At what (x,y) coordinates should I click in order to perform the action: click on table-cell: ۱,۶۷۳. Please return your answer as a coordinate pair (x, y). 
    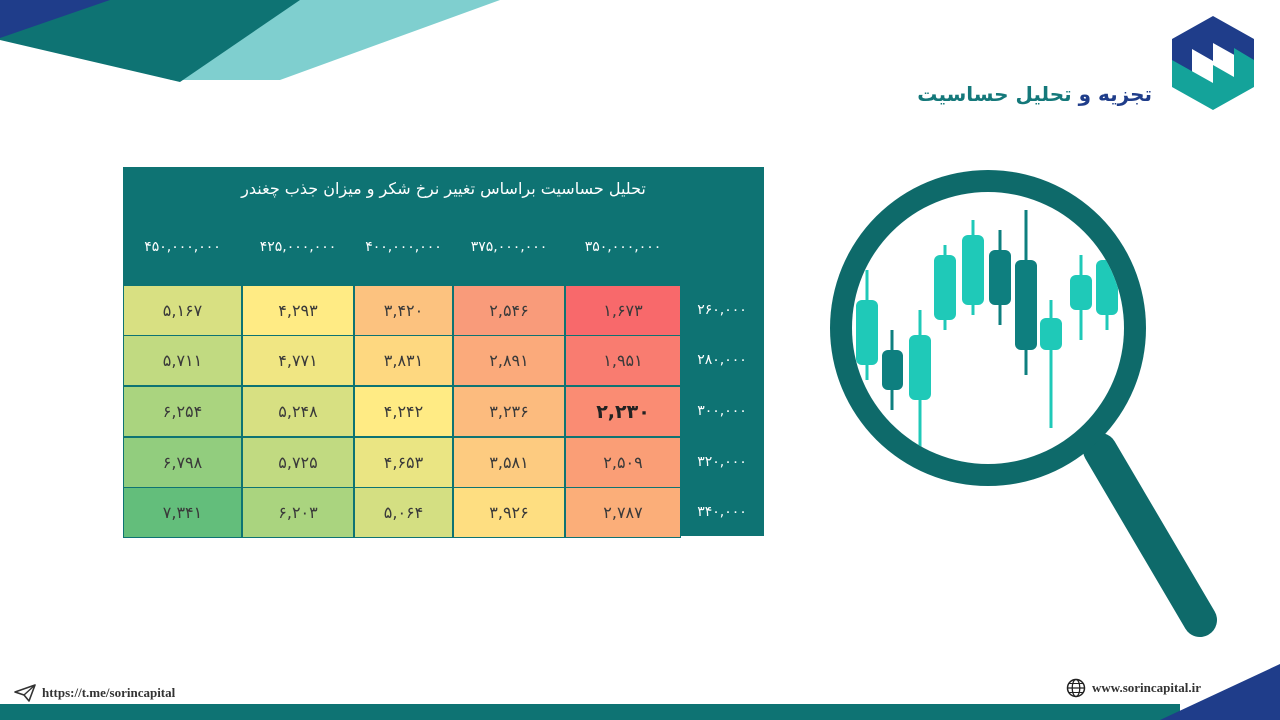
    Looking at the image, I should click on (623, 310).